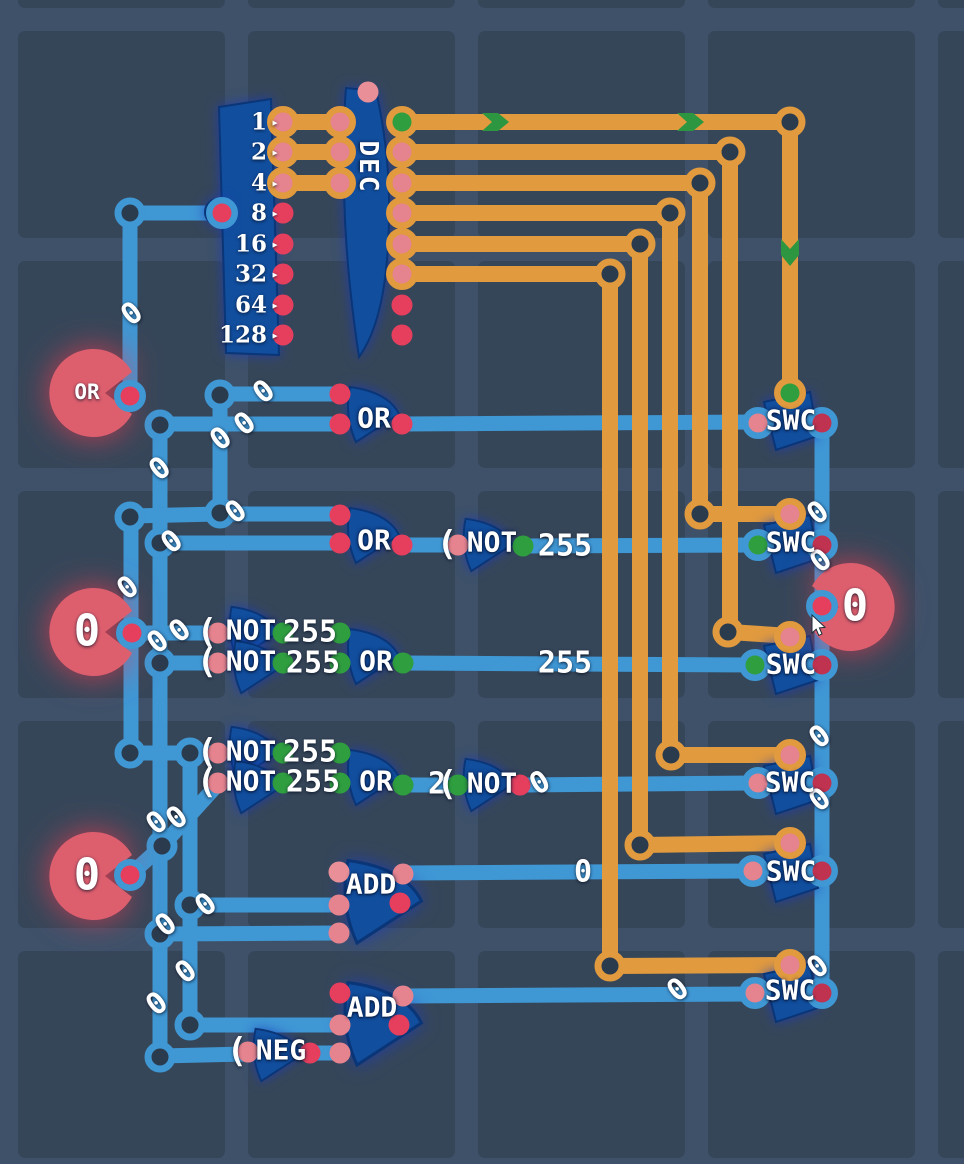  I want to click on byte-splitter-body, so click(249, 227).